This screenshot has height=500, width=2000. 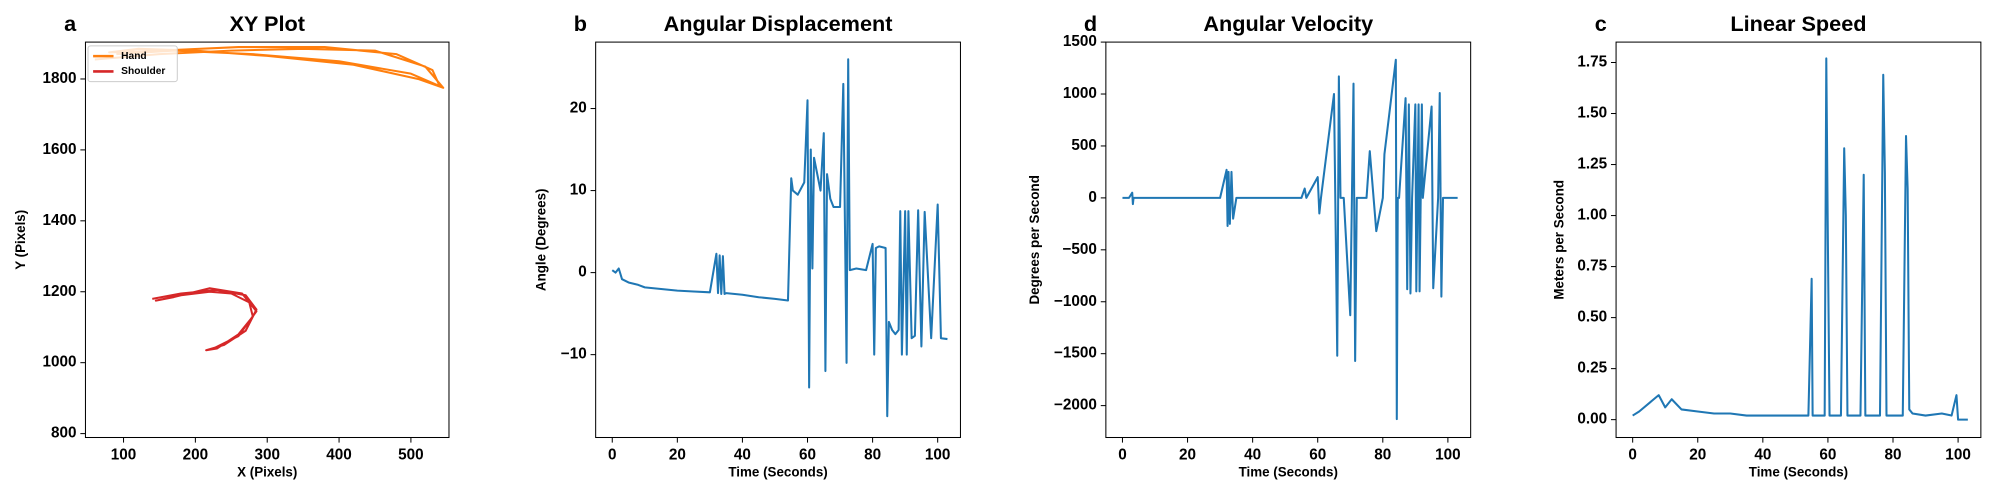 I want to click on y-tick-label: 0.00, so click(x=1592, y=419).